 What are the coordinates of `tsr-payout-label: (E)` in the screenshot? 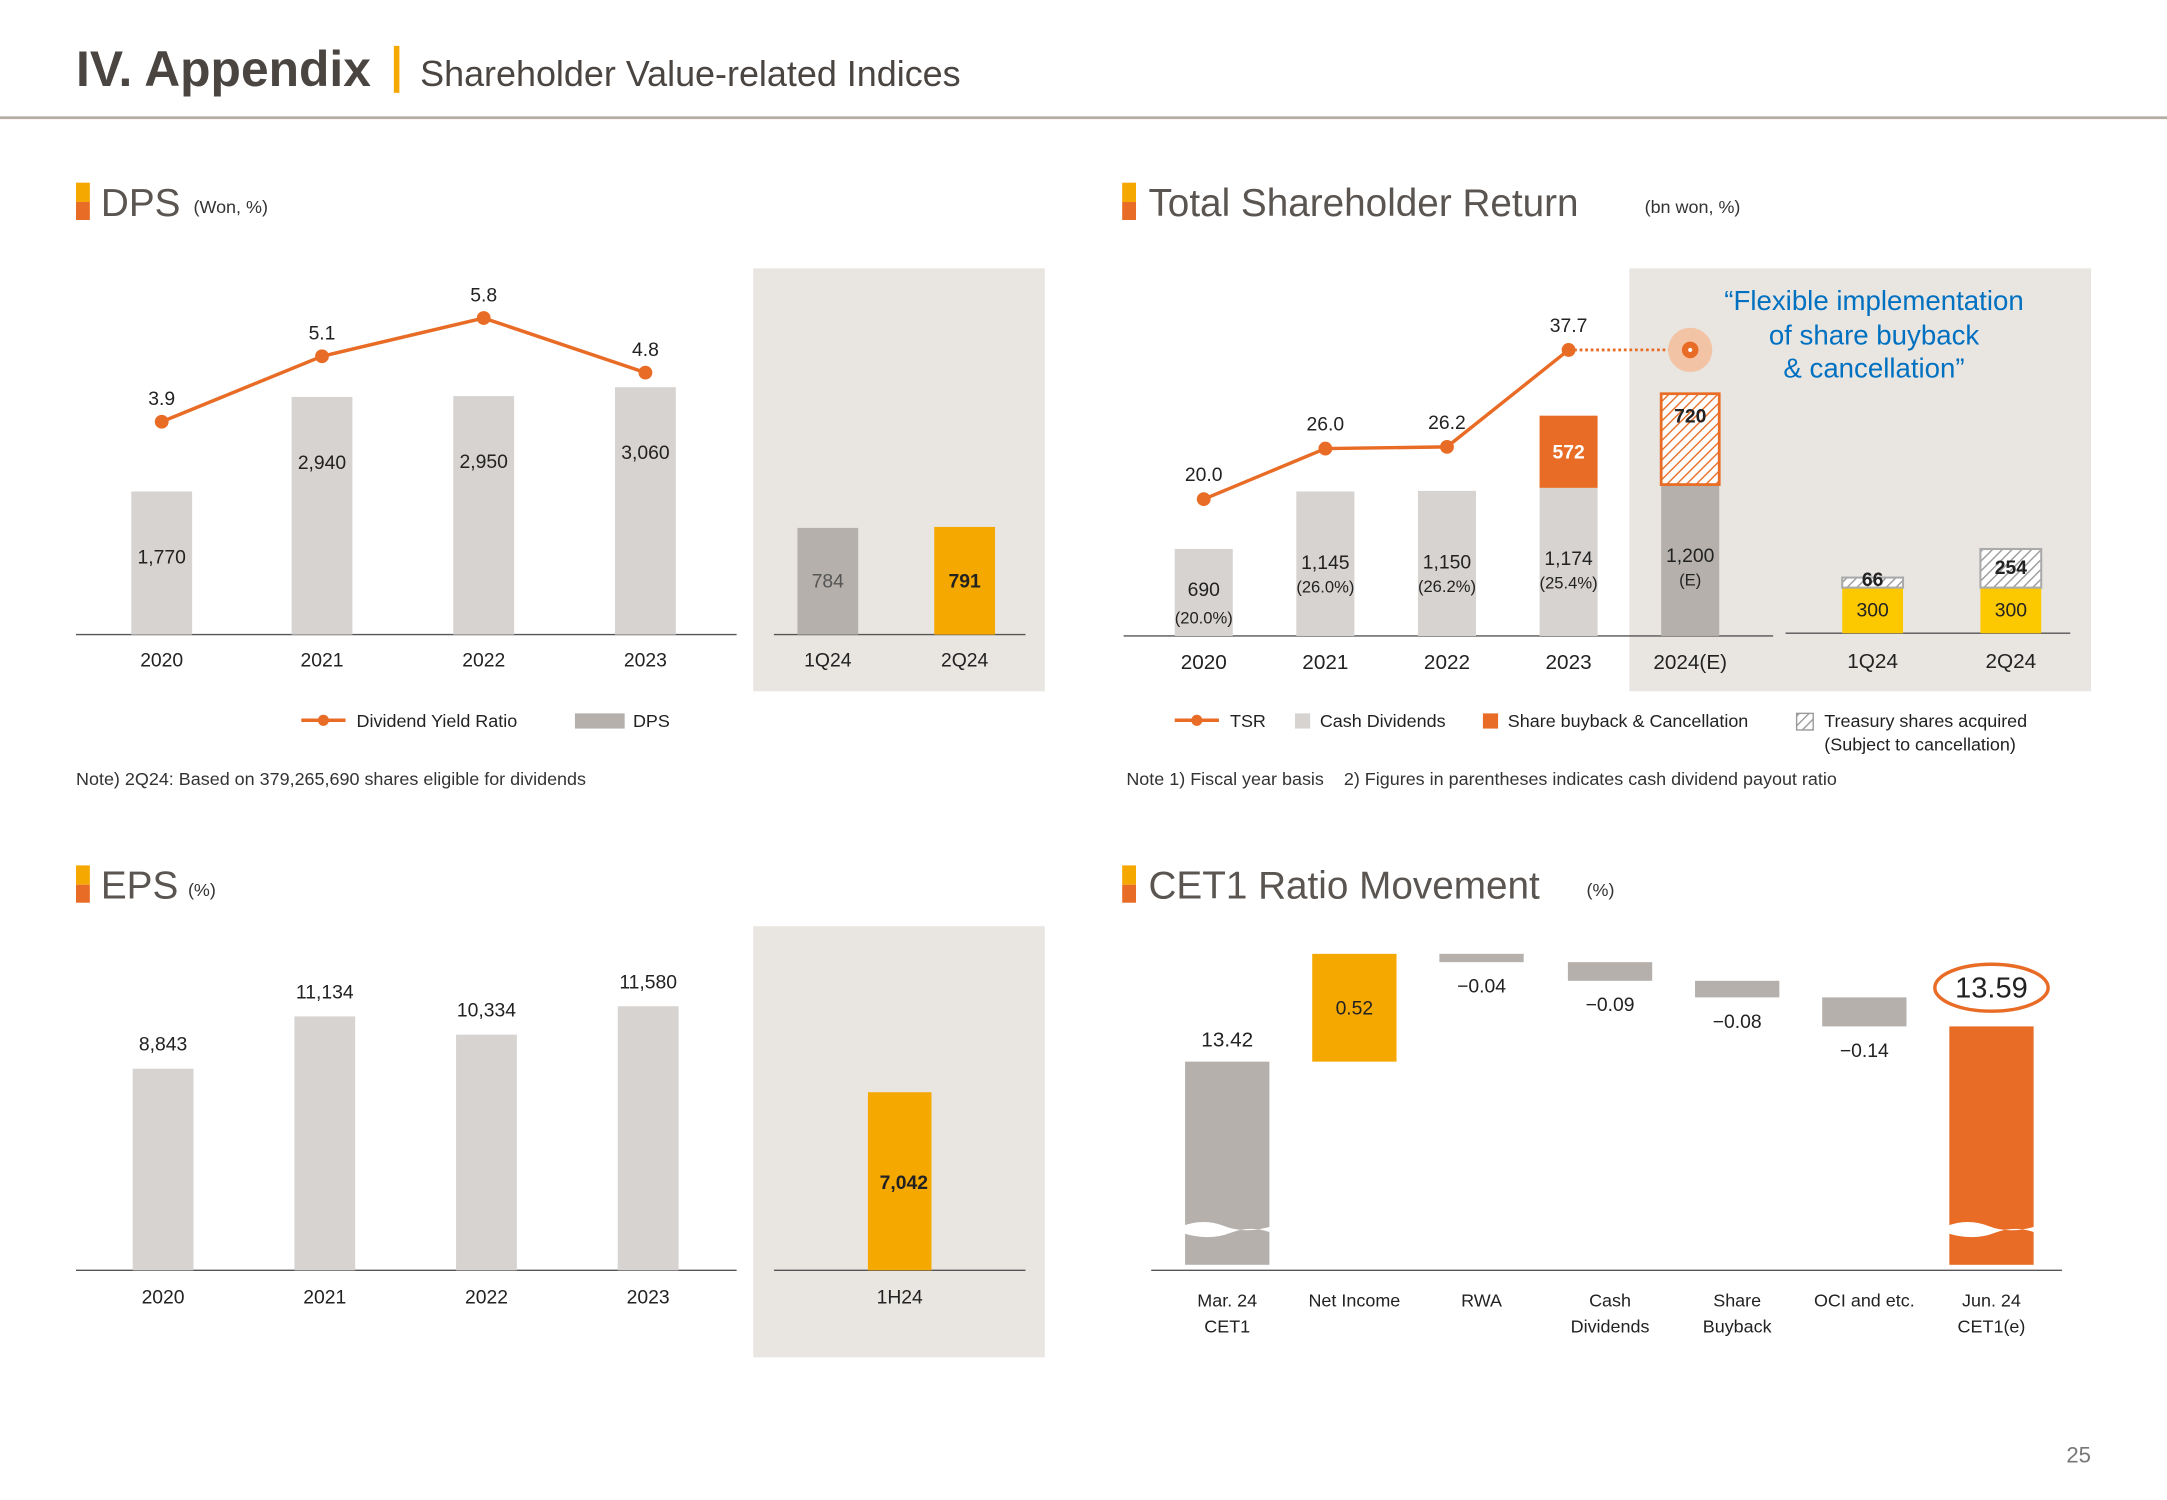 It's located at (1690, 579).